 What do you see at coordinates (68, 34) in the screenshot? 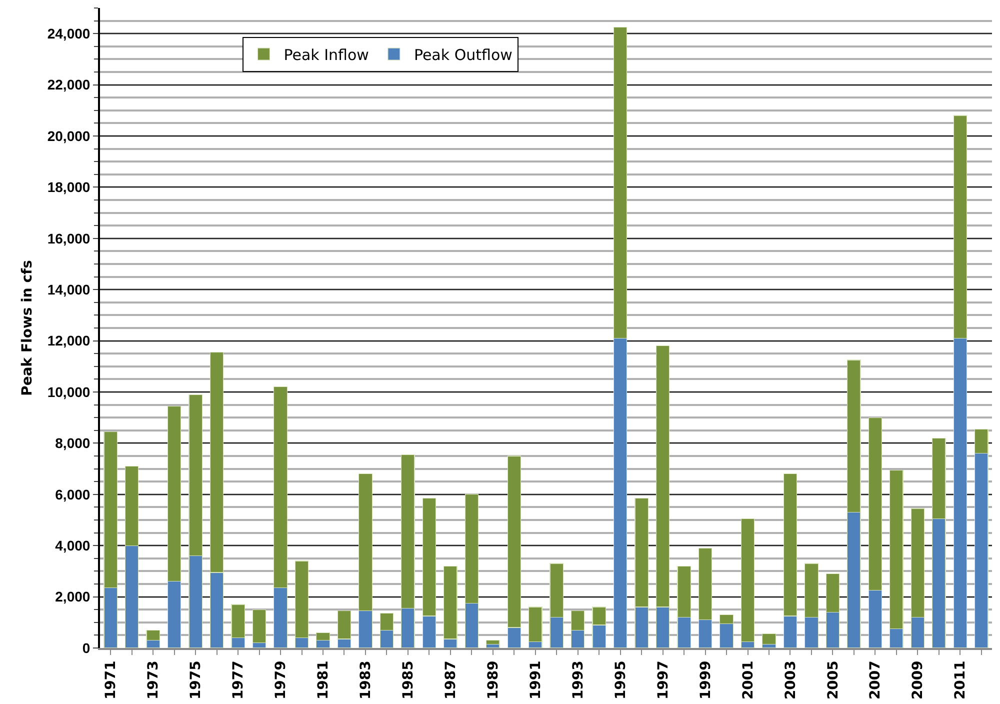
I see `y-tick-label: 24,000` at bounding box center [68, 34].